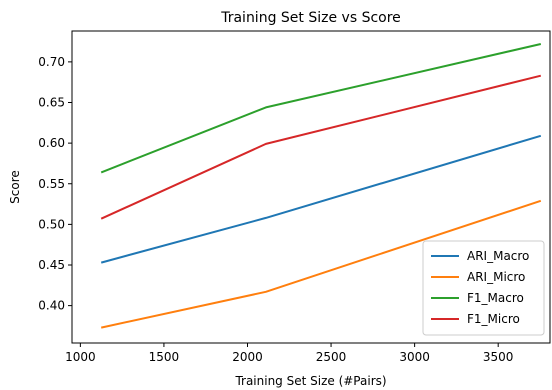 The height and width of the screenshot is (390, 552). I want to click on legend-box, so click(483, 288).